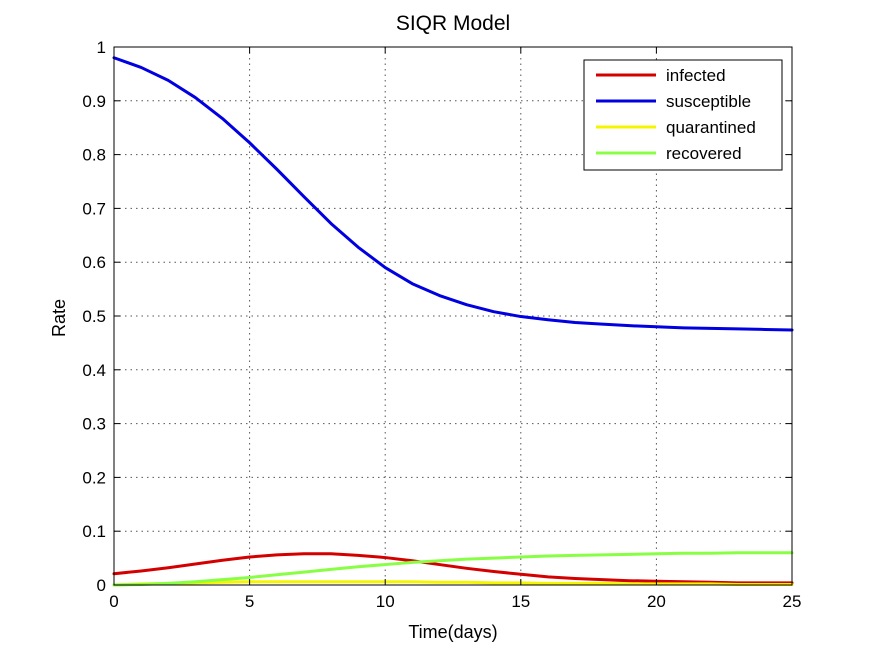 The image size is (872, 661). I want to click on y-tick-label: 0, so click(101, 585).